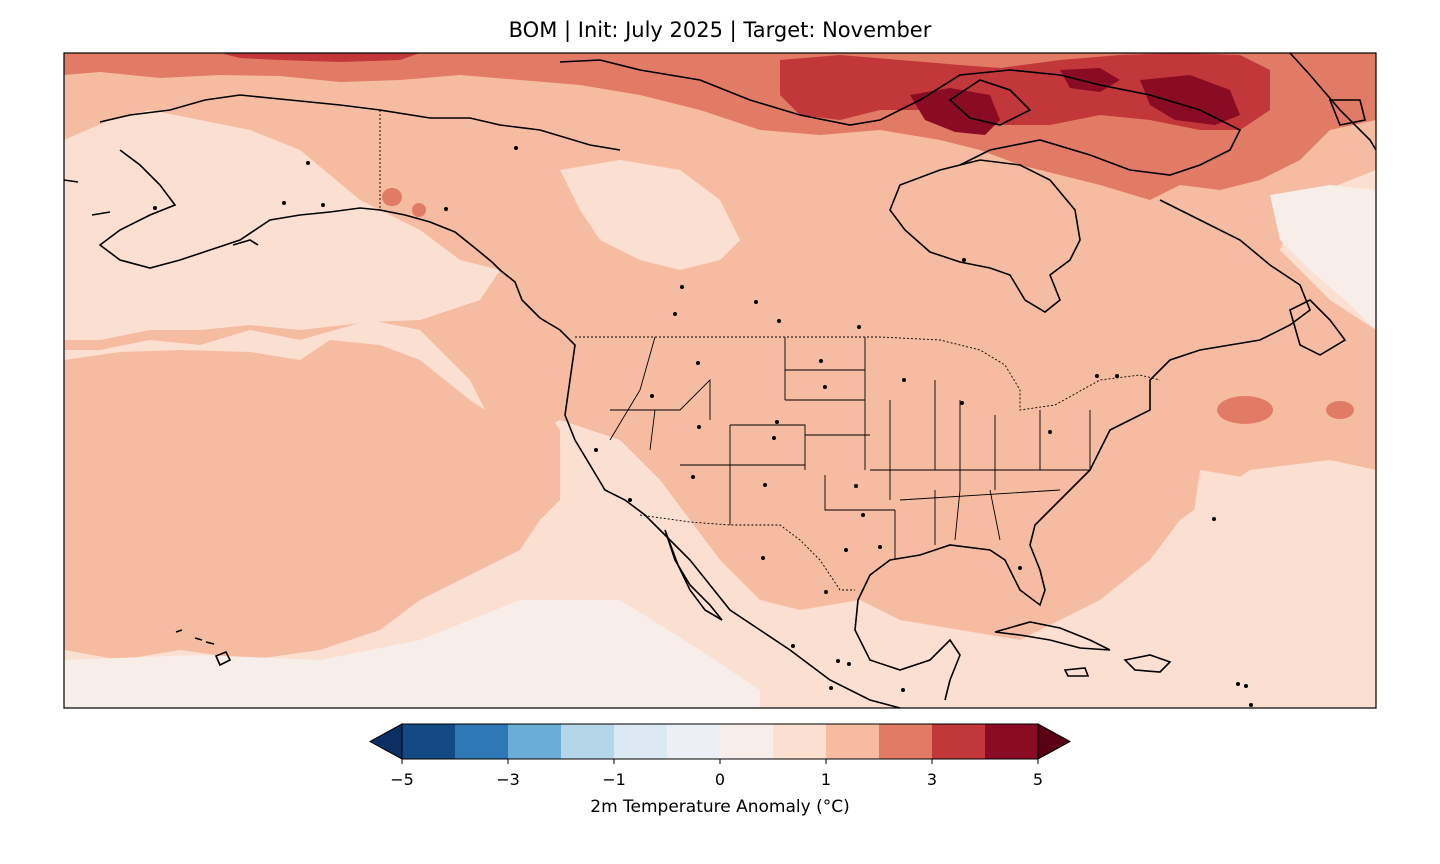 Image resolution: width=1440 pixels, height=864 pixels. Describe the element at coordinates (720, 807) in the screenshot. I see `colorbar-label: 2m Temperature Anomaly (°C)` at that location.